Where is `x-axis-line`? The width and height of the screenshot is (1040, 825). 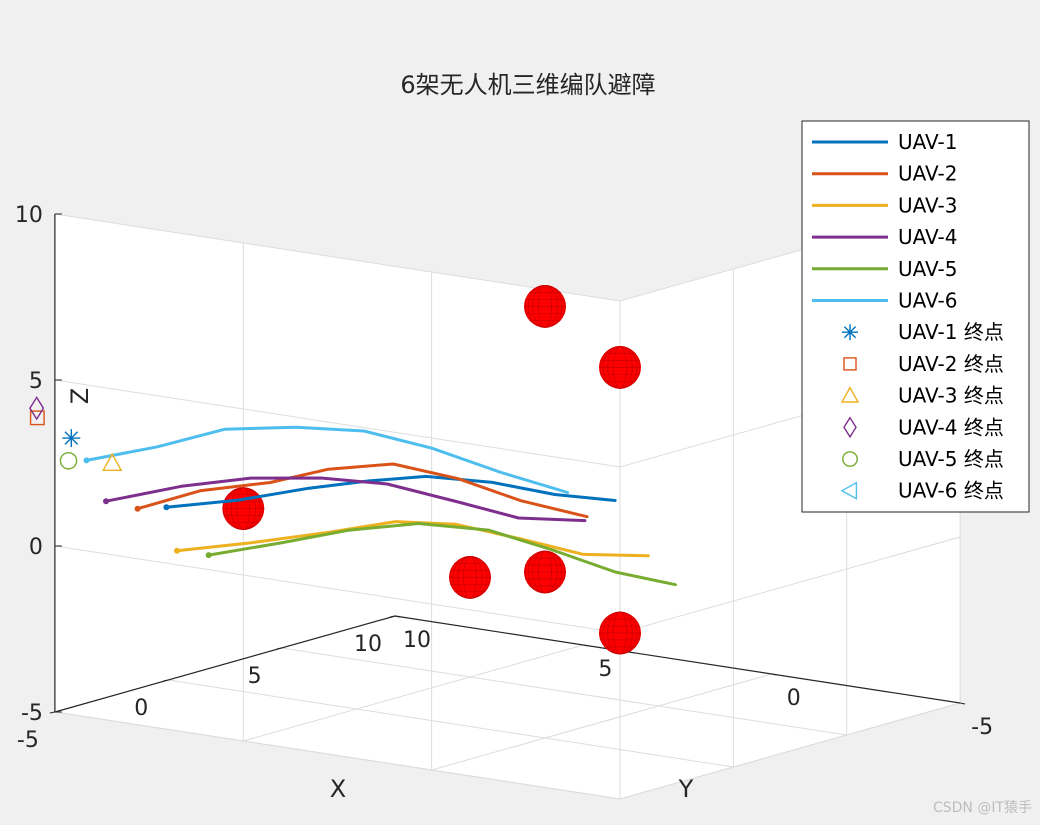
x-axis-line is located at coordinates (677, 659).